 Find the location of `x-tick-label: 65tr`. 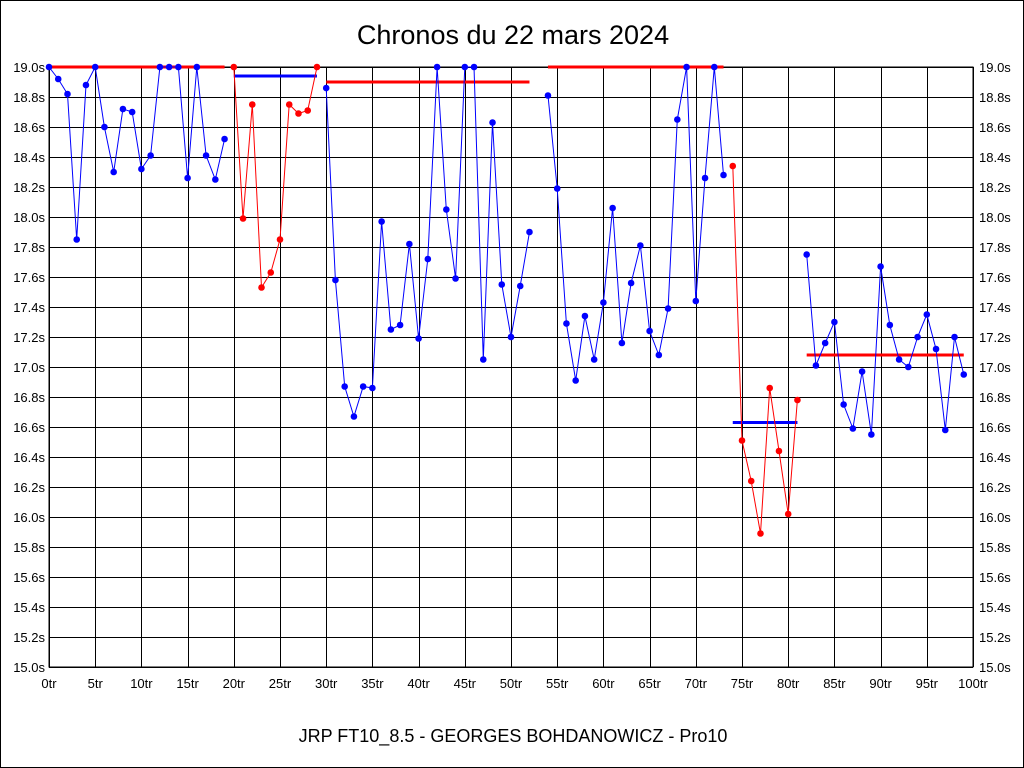

x-tick-label: 65tr is located at coordinates (649, 683).